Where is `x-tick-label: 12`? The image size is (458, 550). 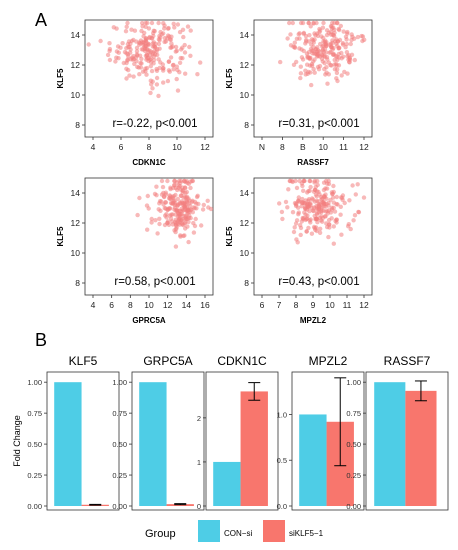 x-tick-label: 12 is located at coordinates (205, 147).